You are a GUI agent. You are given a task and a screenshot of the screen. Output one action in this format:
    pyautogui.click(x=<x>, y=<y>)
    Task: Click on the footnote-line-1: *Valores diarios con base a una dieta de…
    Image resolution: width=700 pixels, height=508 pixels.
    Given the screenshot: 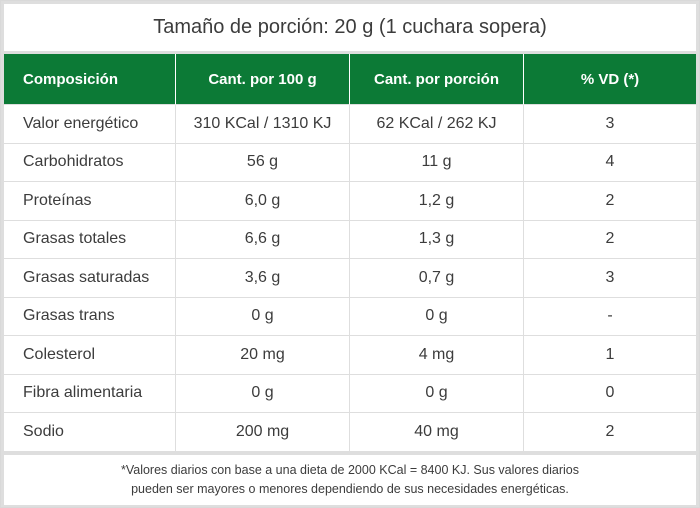 What is the action you would take?
    pyautogui.click(x=350, y=470)
    